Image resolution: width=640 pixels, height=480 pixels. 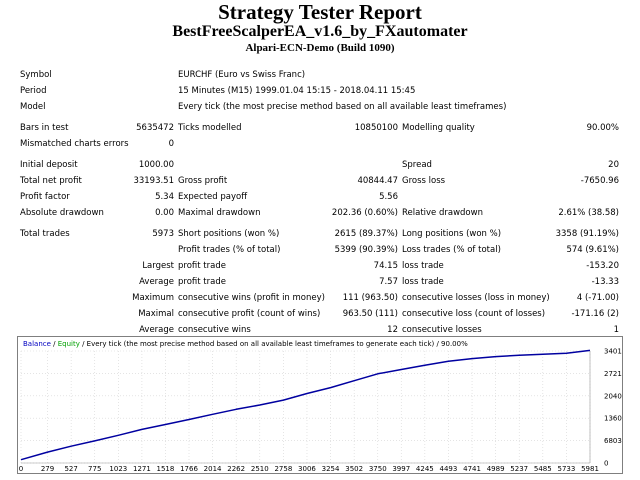 I want to click on expected-payoff-label: Expected payoff, so click(x=213, y=197).